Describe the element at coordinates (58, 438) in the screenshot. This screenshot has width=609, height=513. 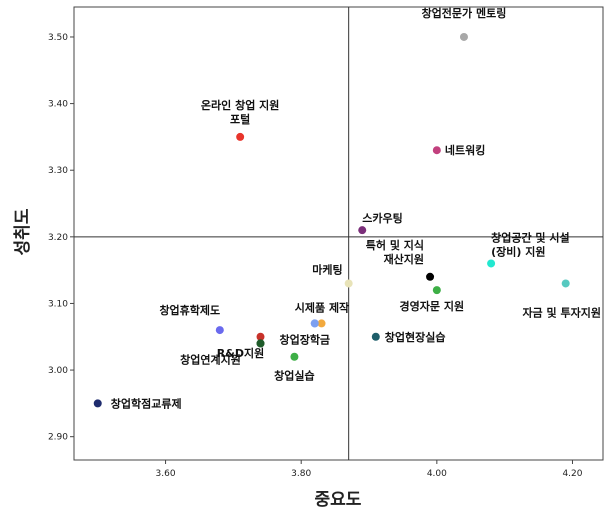
I see `y-tick-label: 2.90` at that location.